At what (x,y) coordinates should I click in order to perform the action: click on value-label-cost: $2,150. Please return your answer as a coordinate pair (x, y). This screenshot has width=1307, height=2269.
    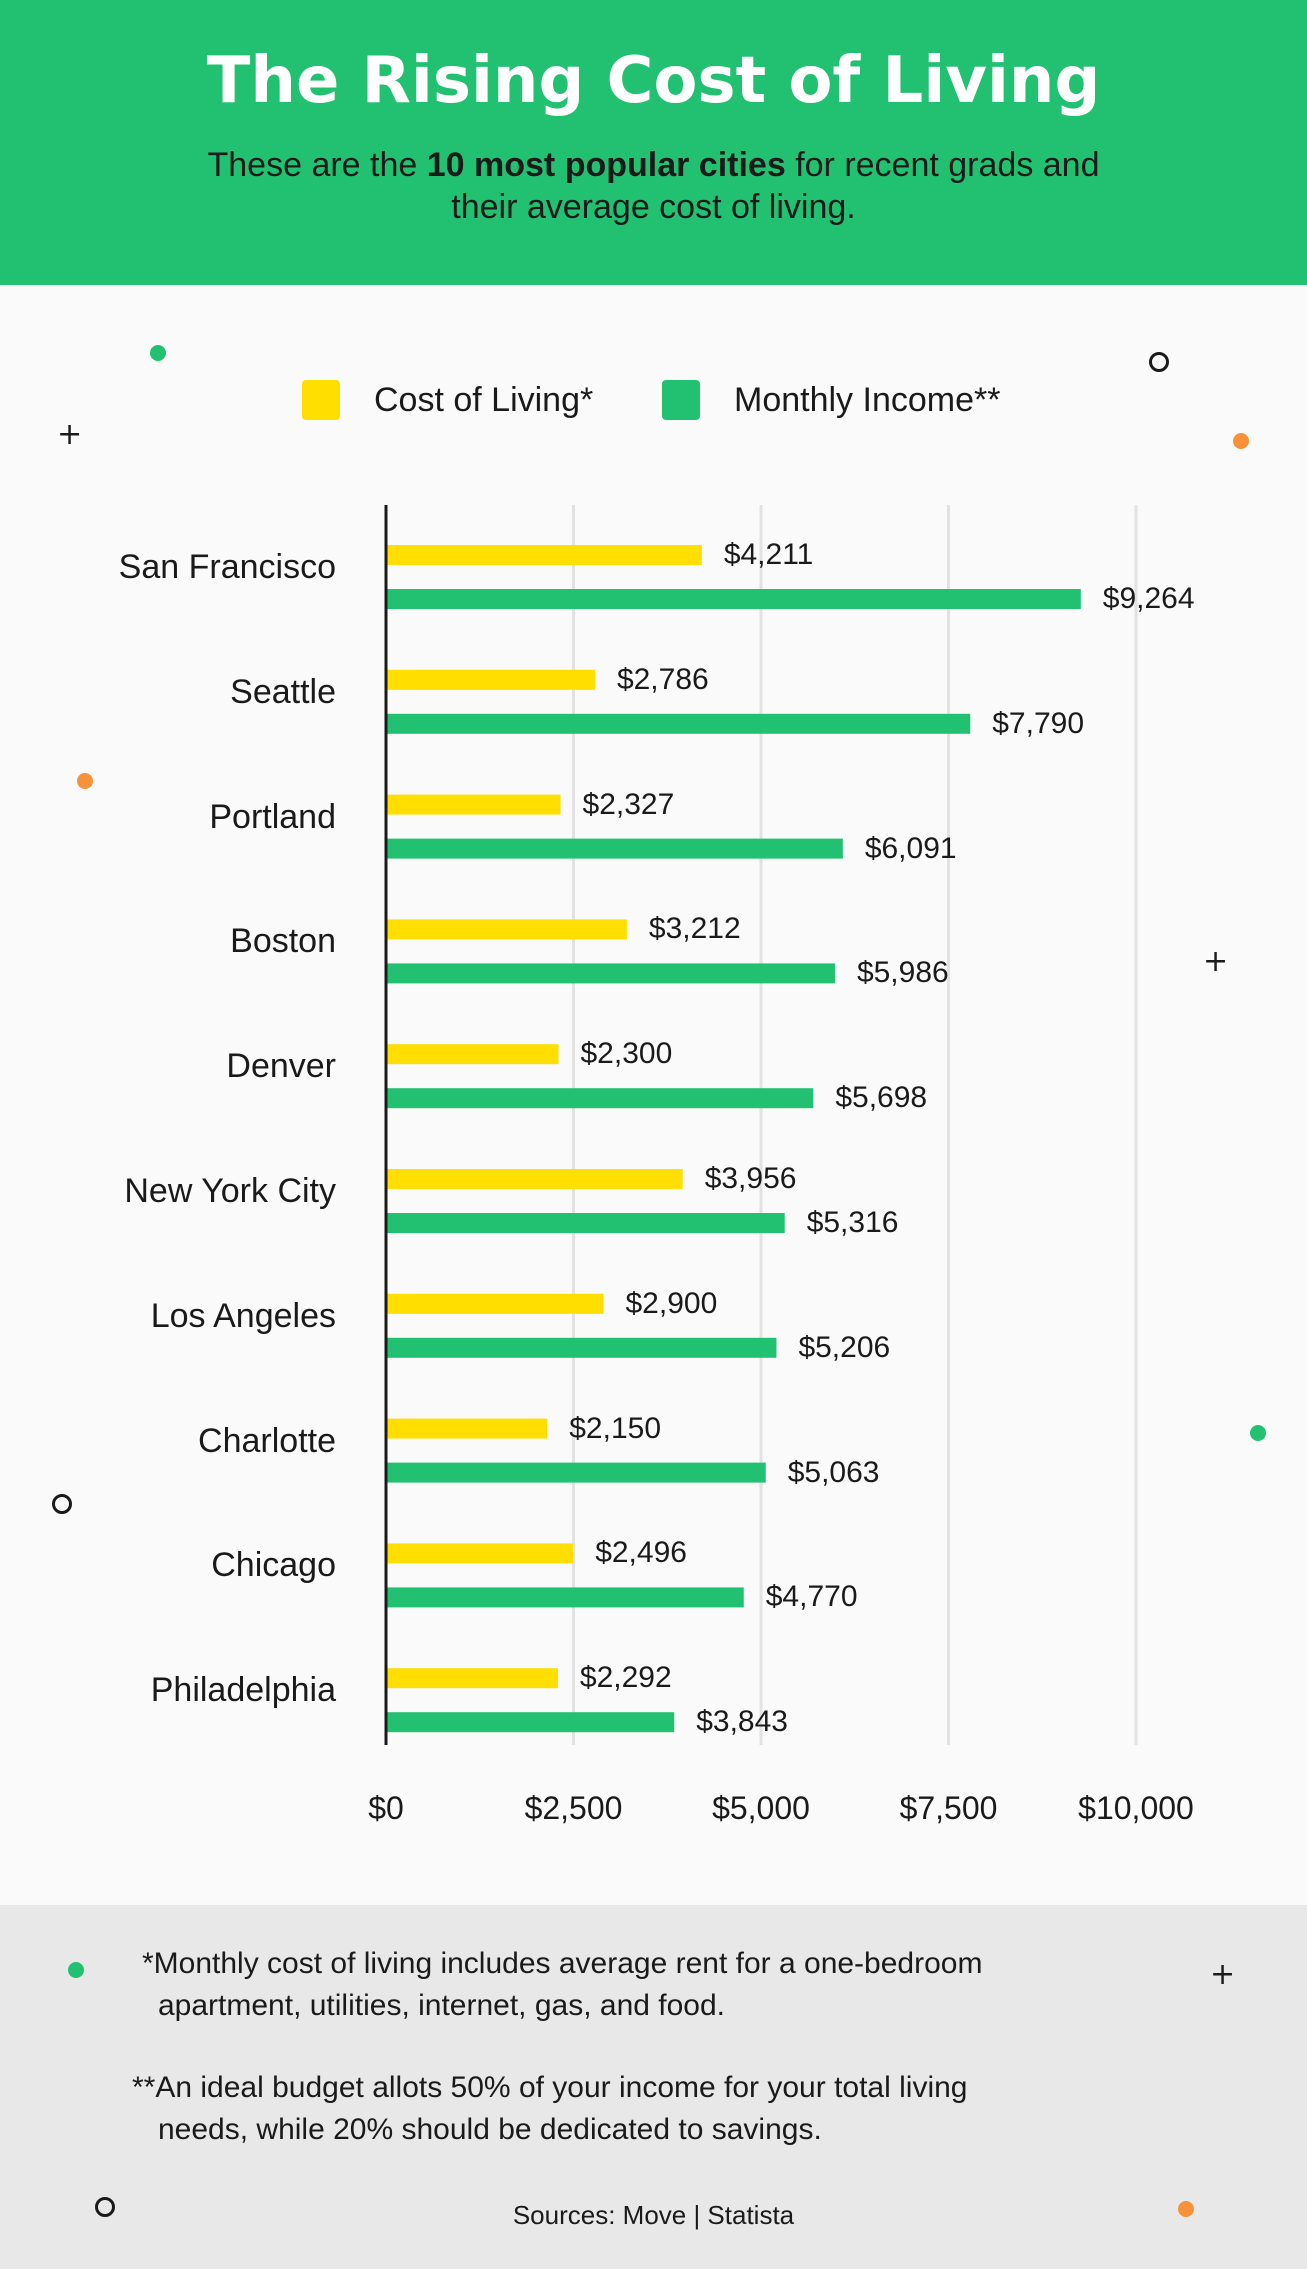
    Looking at the image, I should click on (615, 1428).